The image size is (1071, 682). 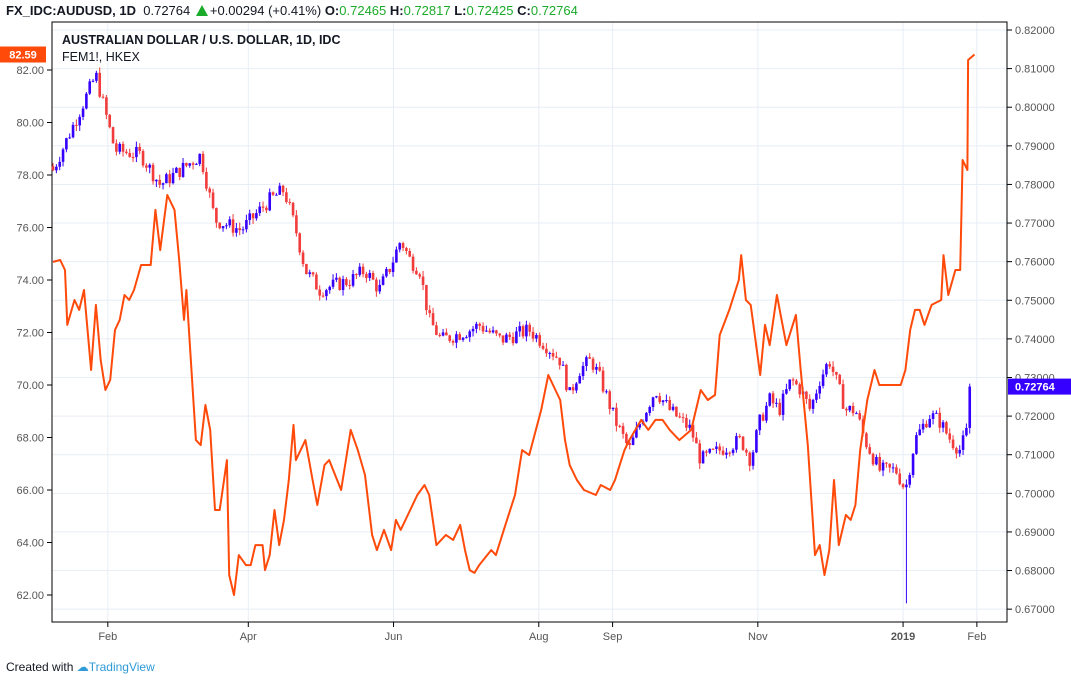 What do you see at coordinates (1035, 263) in the screenshot?
I see `right-axis-label: 0.76000` at bounding box center [1035, 263].